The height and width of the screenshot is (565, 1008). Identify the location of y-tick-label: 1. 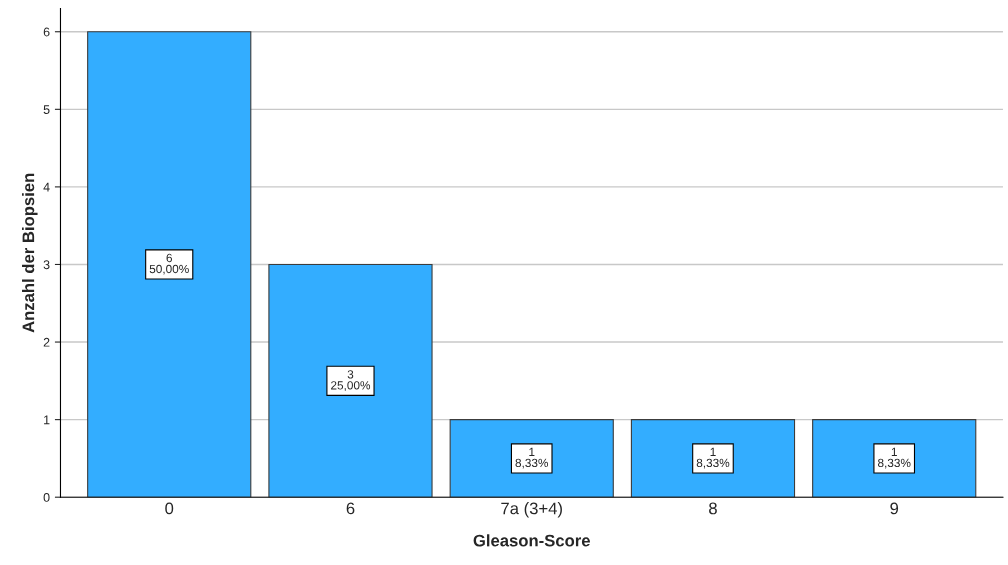
(47, 420).